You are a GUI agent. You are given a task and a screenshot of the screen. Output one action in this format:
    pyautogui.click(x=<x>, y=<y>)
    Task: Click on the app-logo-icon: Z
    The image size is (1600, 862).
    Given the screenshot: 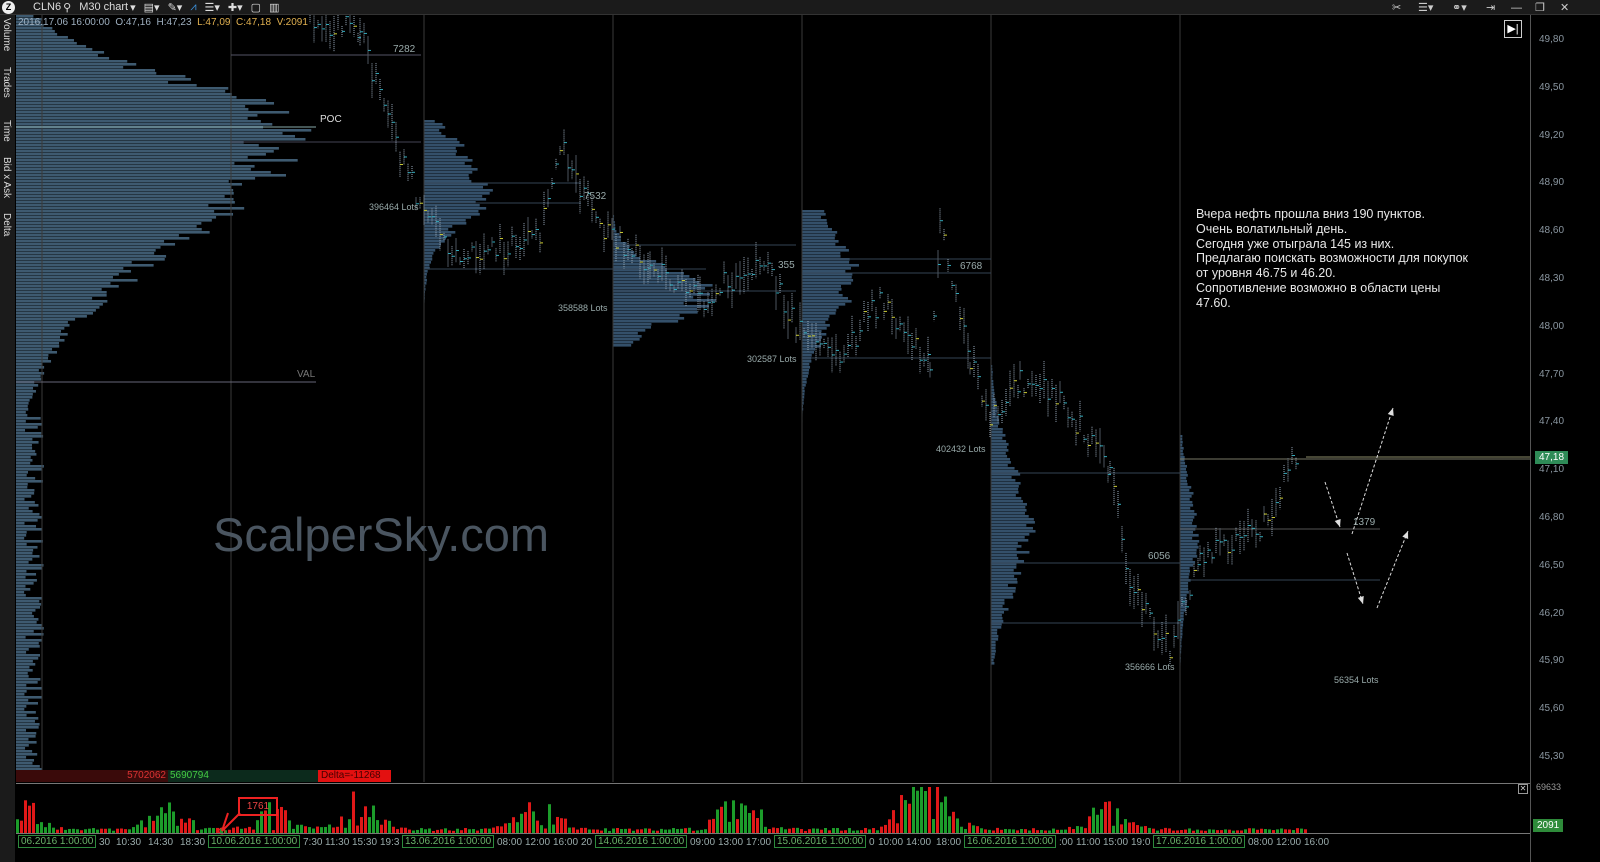 What is the action you would take?
    pyautogui.click(x=8, y=7)
    